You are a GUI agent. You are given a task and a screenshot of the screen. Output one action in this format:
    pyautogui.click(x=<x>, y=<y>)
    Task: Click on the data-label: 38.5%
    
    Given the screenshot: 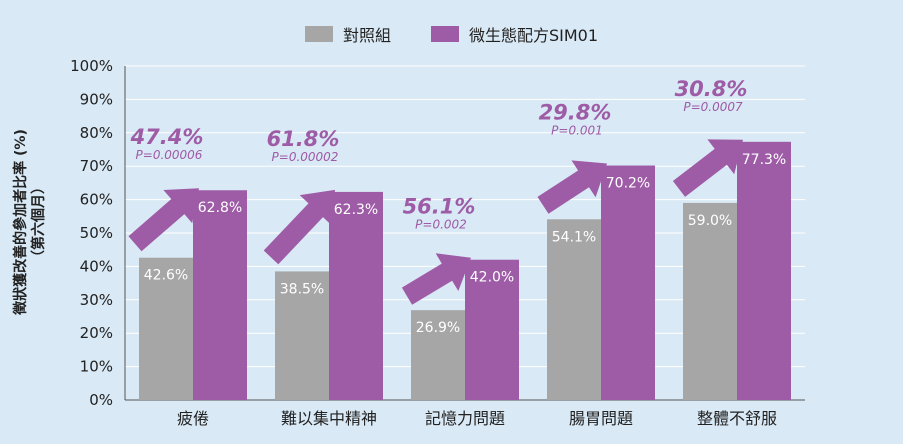 What is the action you would take?
    pyautogui.click(x=302, y=289)
    